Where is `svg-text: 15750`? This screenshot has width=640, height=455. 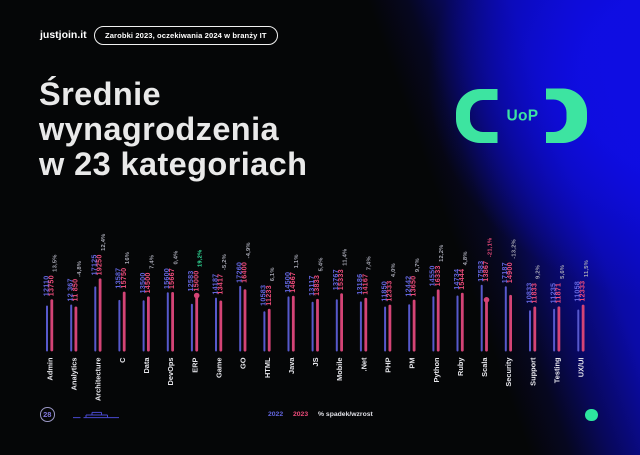 svg-text: 15750 is located at coordinates (123, 278).